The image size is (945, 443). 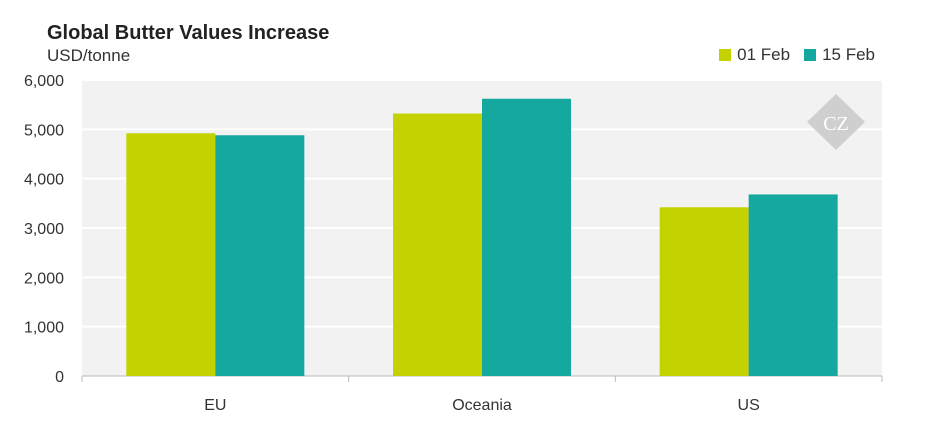 I want to click on watermark-text: CZ, so click(x=836, y=124).